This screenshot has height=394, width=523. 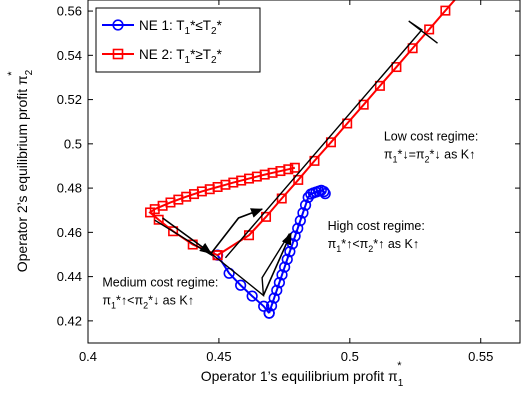 I want to click on y-tick-label: 0.42, so click(x=69, y=320).